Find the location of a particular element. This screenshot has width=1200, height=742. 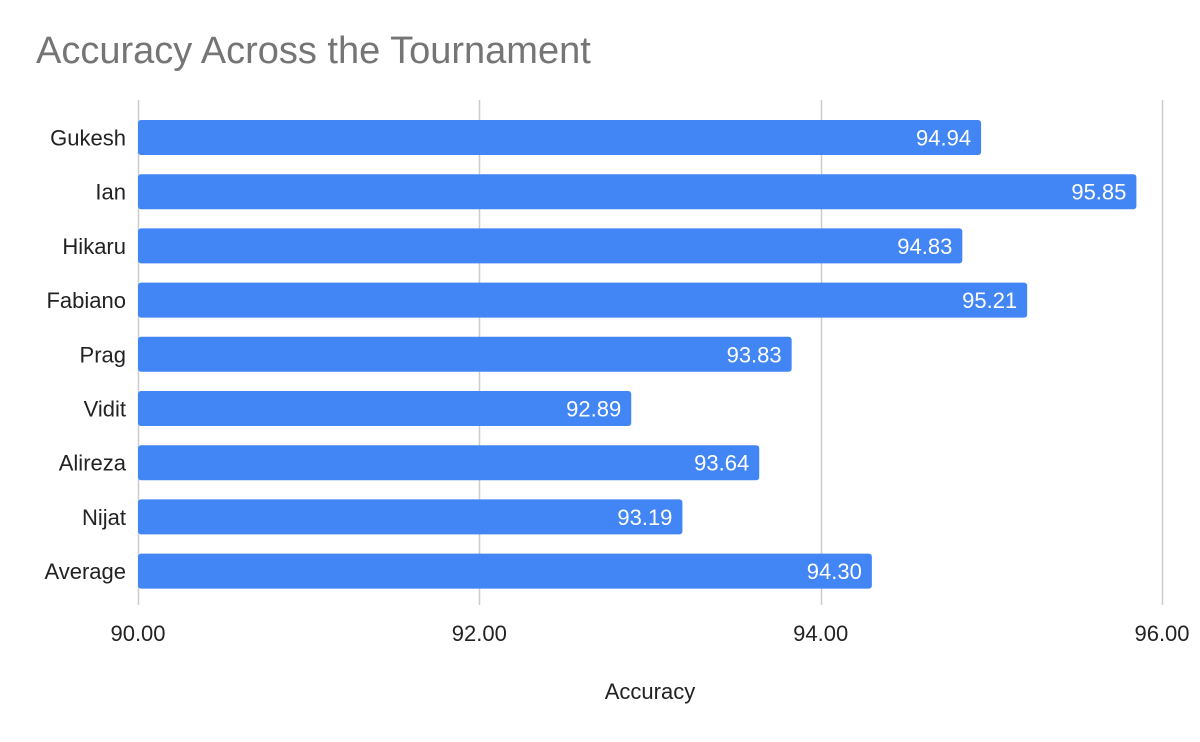

category-label: Nijat is located at coordinates (104, 517).